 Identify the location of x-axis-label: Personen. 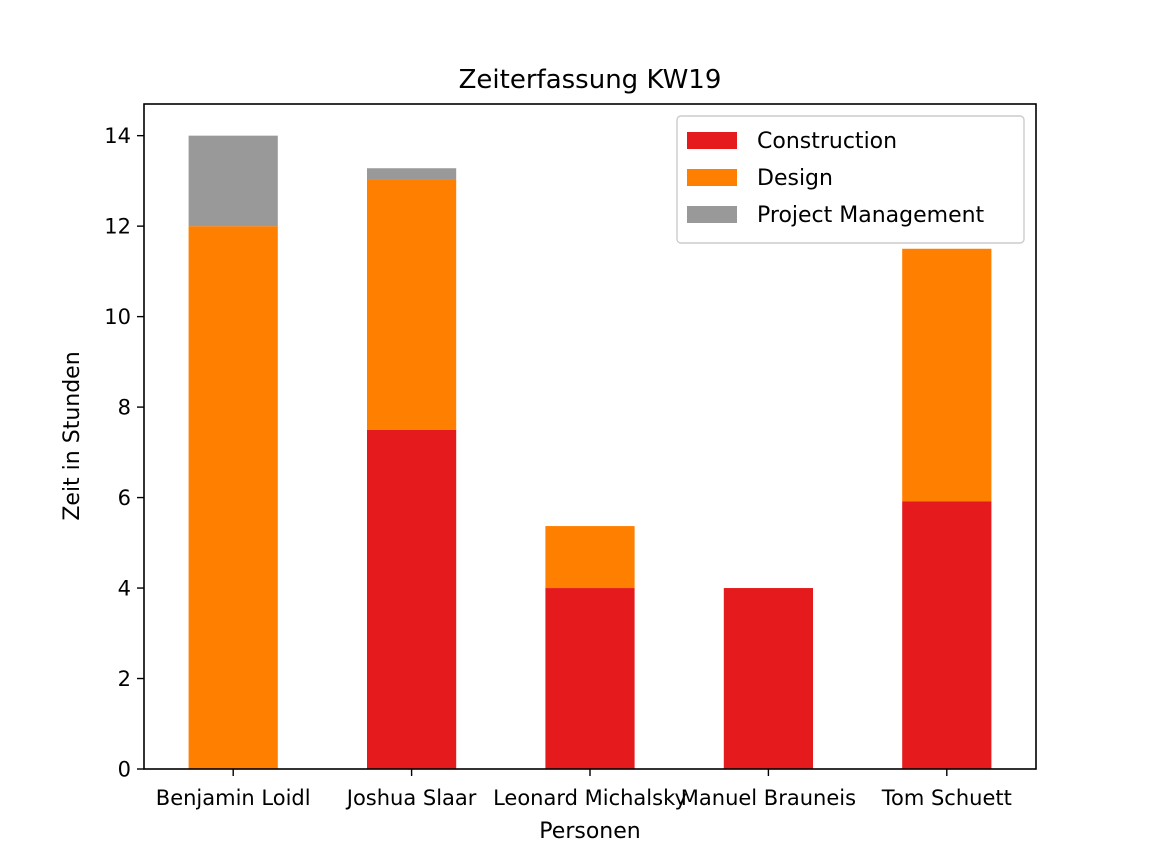
(589, 831).